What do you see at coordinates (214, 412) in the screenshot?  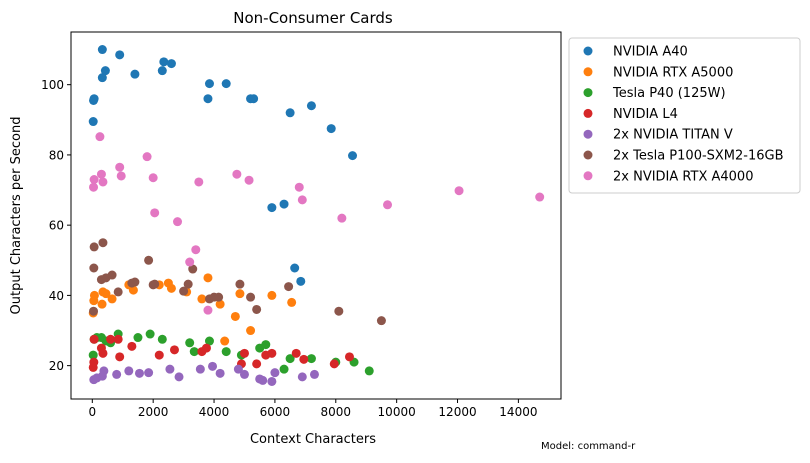 I see `x-tick-label: 4000` at bounding box center [214, 412].